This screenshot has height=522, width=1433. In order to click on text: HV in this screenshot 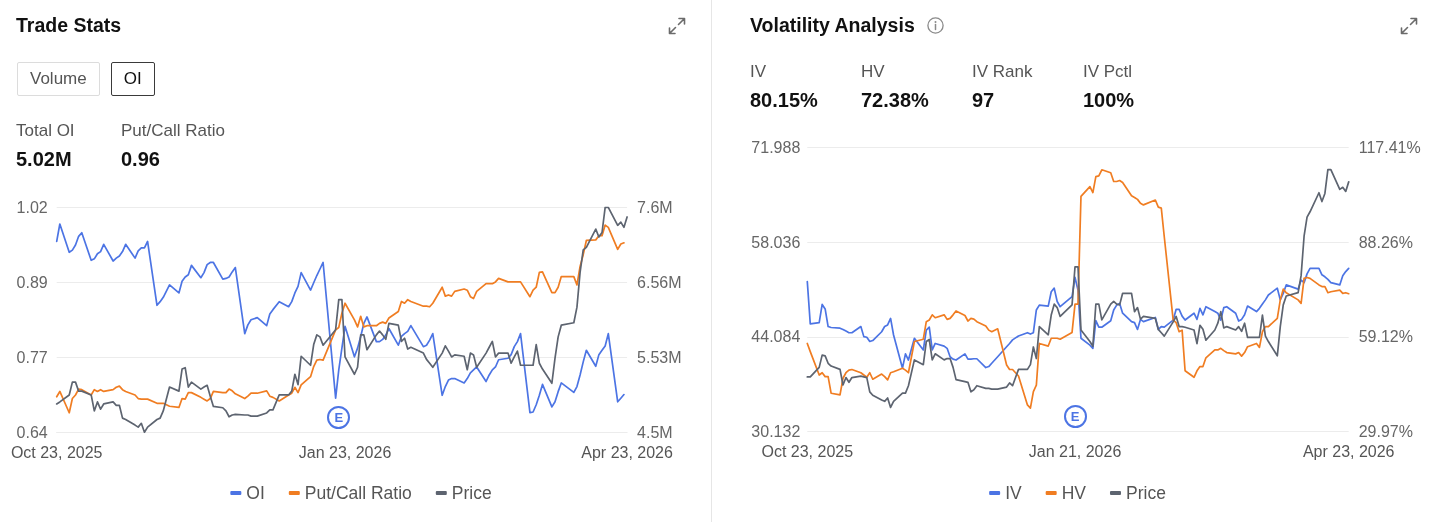, I will do `click(873, 71)`.